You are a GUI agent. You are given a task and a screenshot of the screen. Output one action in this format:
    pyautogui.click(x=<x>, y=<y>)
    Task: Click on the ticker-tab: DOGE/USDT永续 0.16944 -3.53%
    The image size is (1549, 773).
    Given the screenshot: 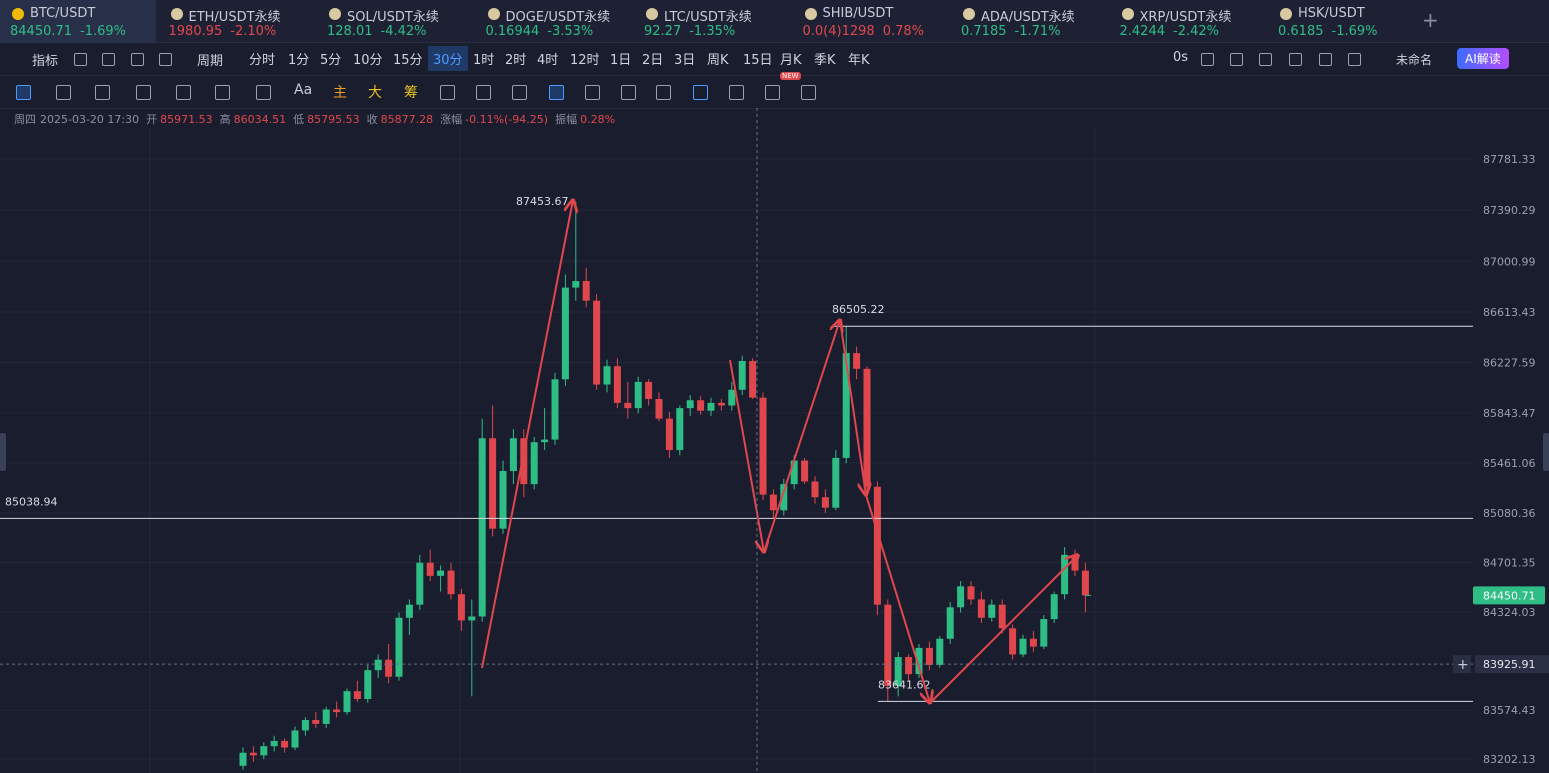 What is the action you would take?
    pyautogui.click(x=554, y=21)
    